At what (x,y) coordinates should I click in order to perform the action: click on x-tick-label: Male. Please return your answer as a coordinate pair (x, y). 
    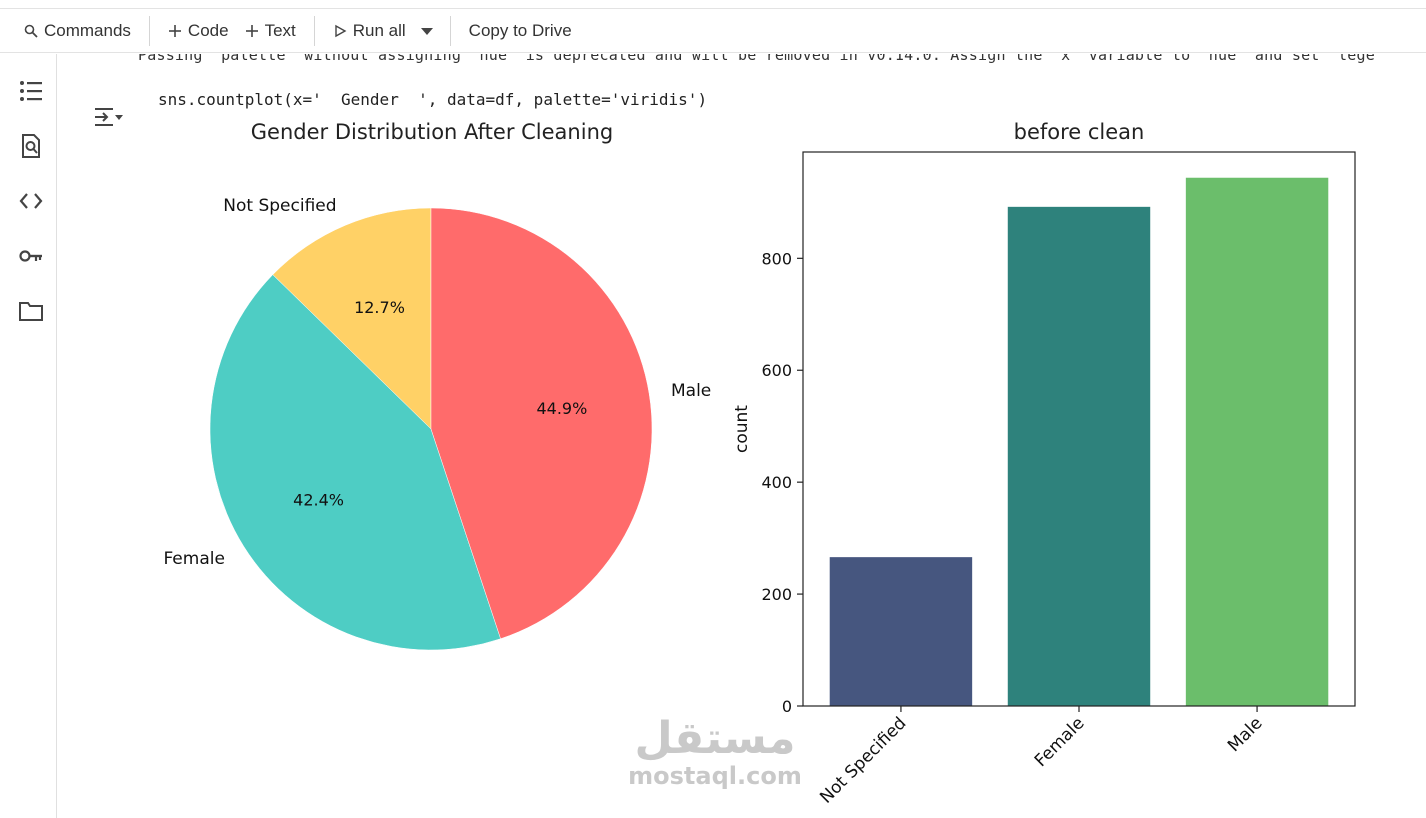
    Looking at the image, I should click on (1245, 734).